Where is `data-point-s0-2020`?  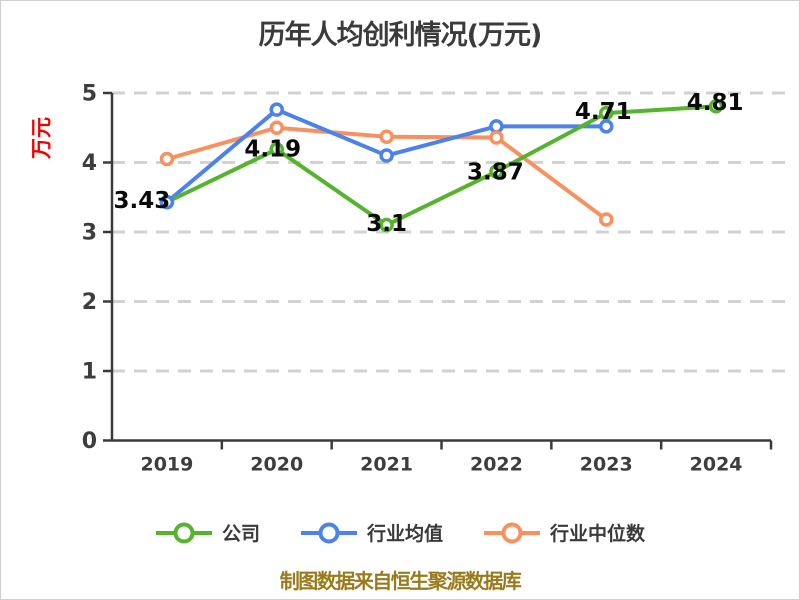 data-point-s0-2020 is located at coordinates (276, 149).